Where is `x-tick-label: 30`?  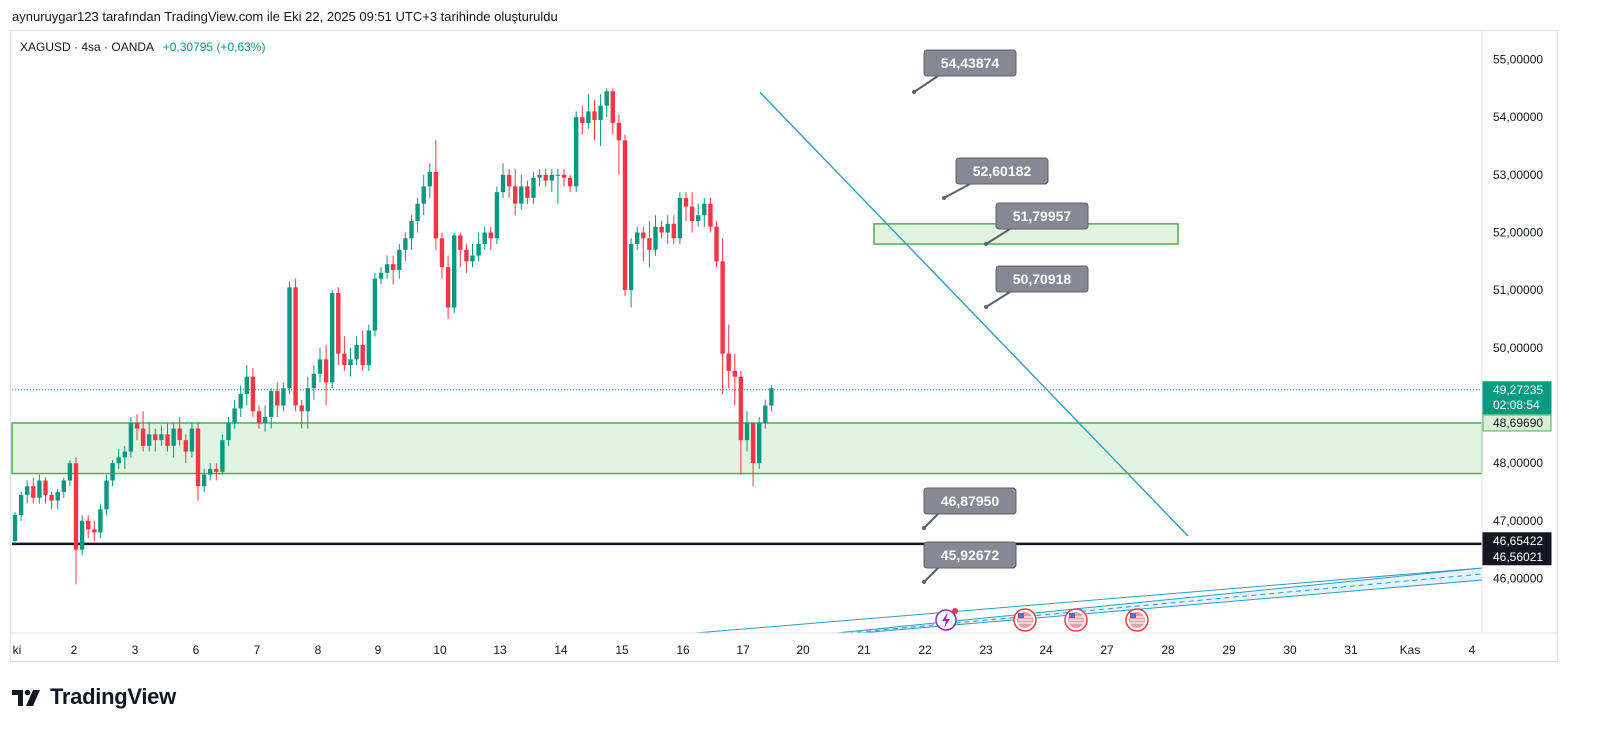 x-tick-label: 30 is located at coordinates (1290, 650).